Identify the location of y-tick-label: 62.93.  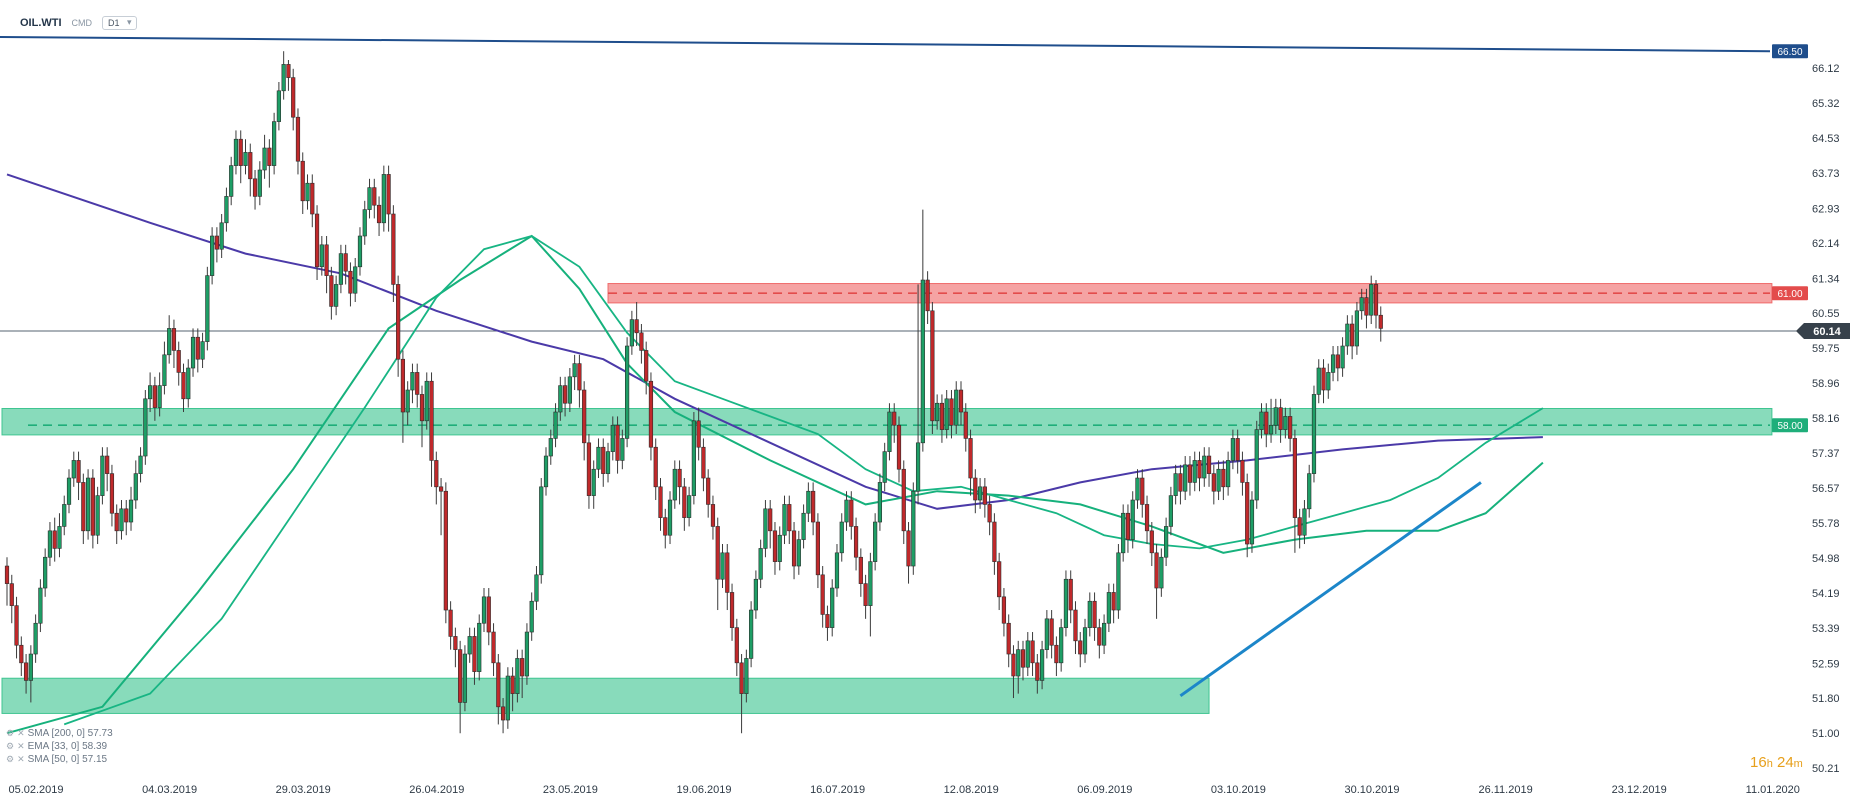
(1826, 209).